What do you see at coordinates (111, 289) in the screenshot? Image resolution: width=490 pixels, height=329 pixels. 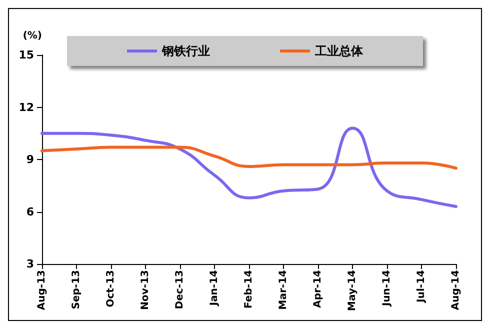 I see `x-tick-label: Oct-13` at bounding box center [111, 289].